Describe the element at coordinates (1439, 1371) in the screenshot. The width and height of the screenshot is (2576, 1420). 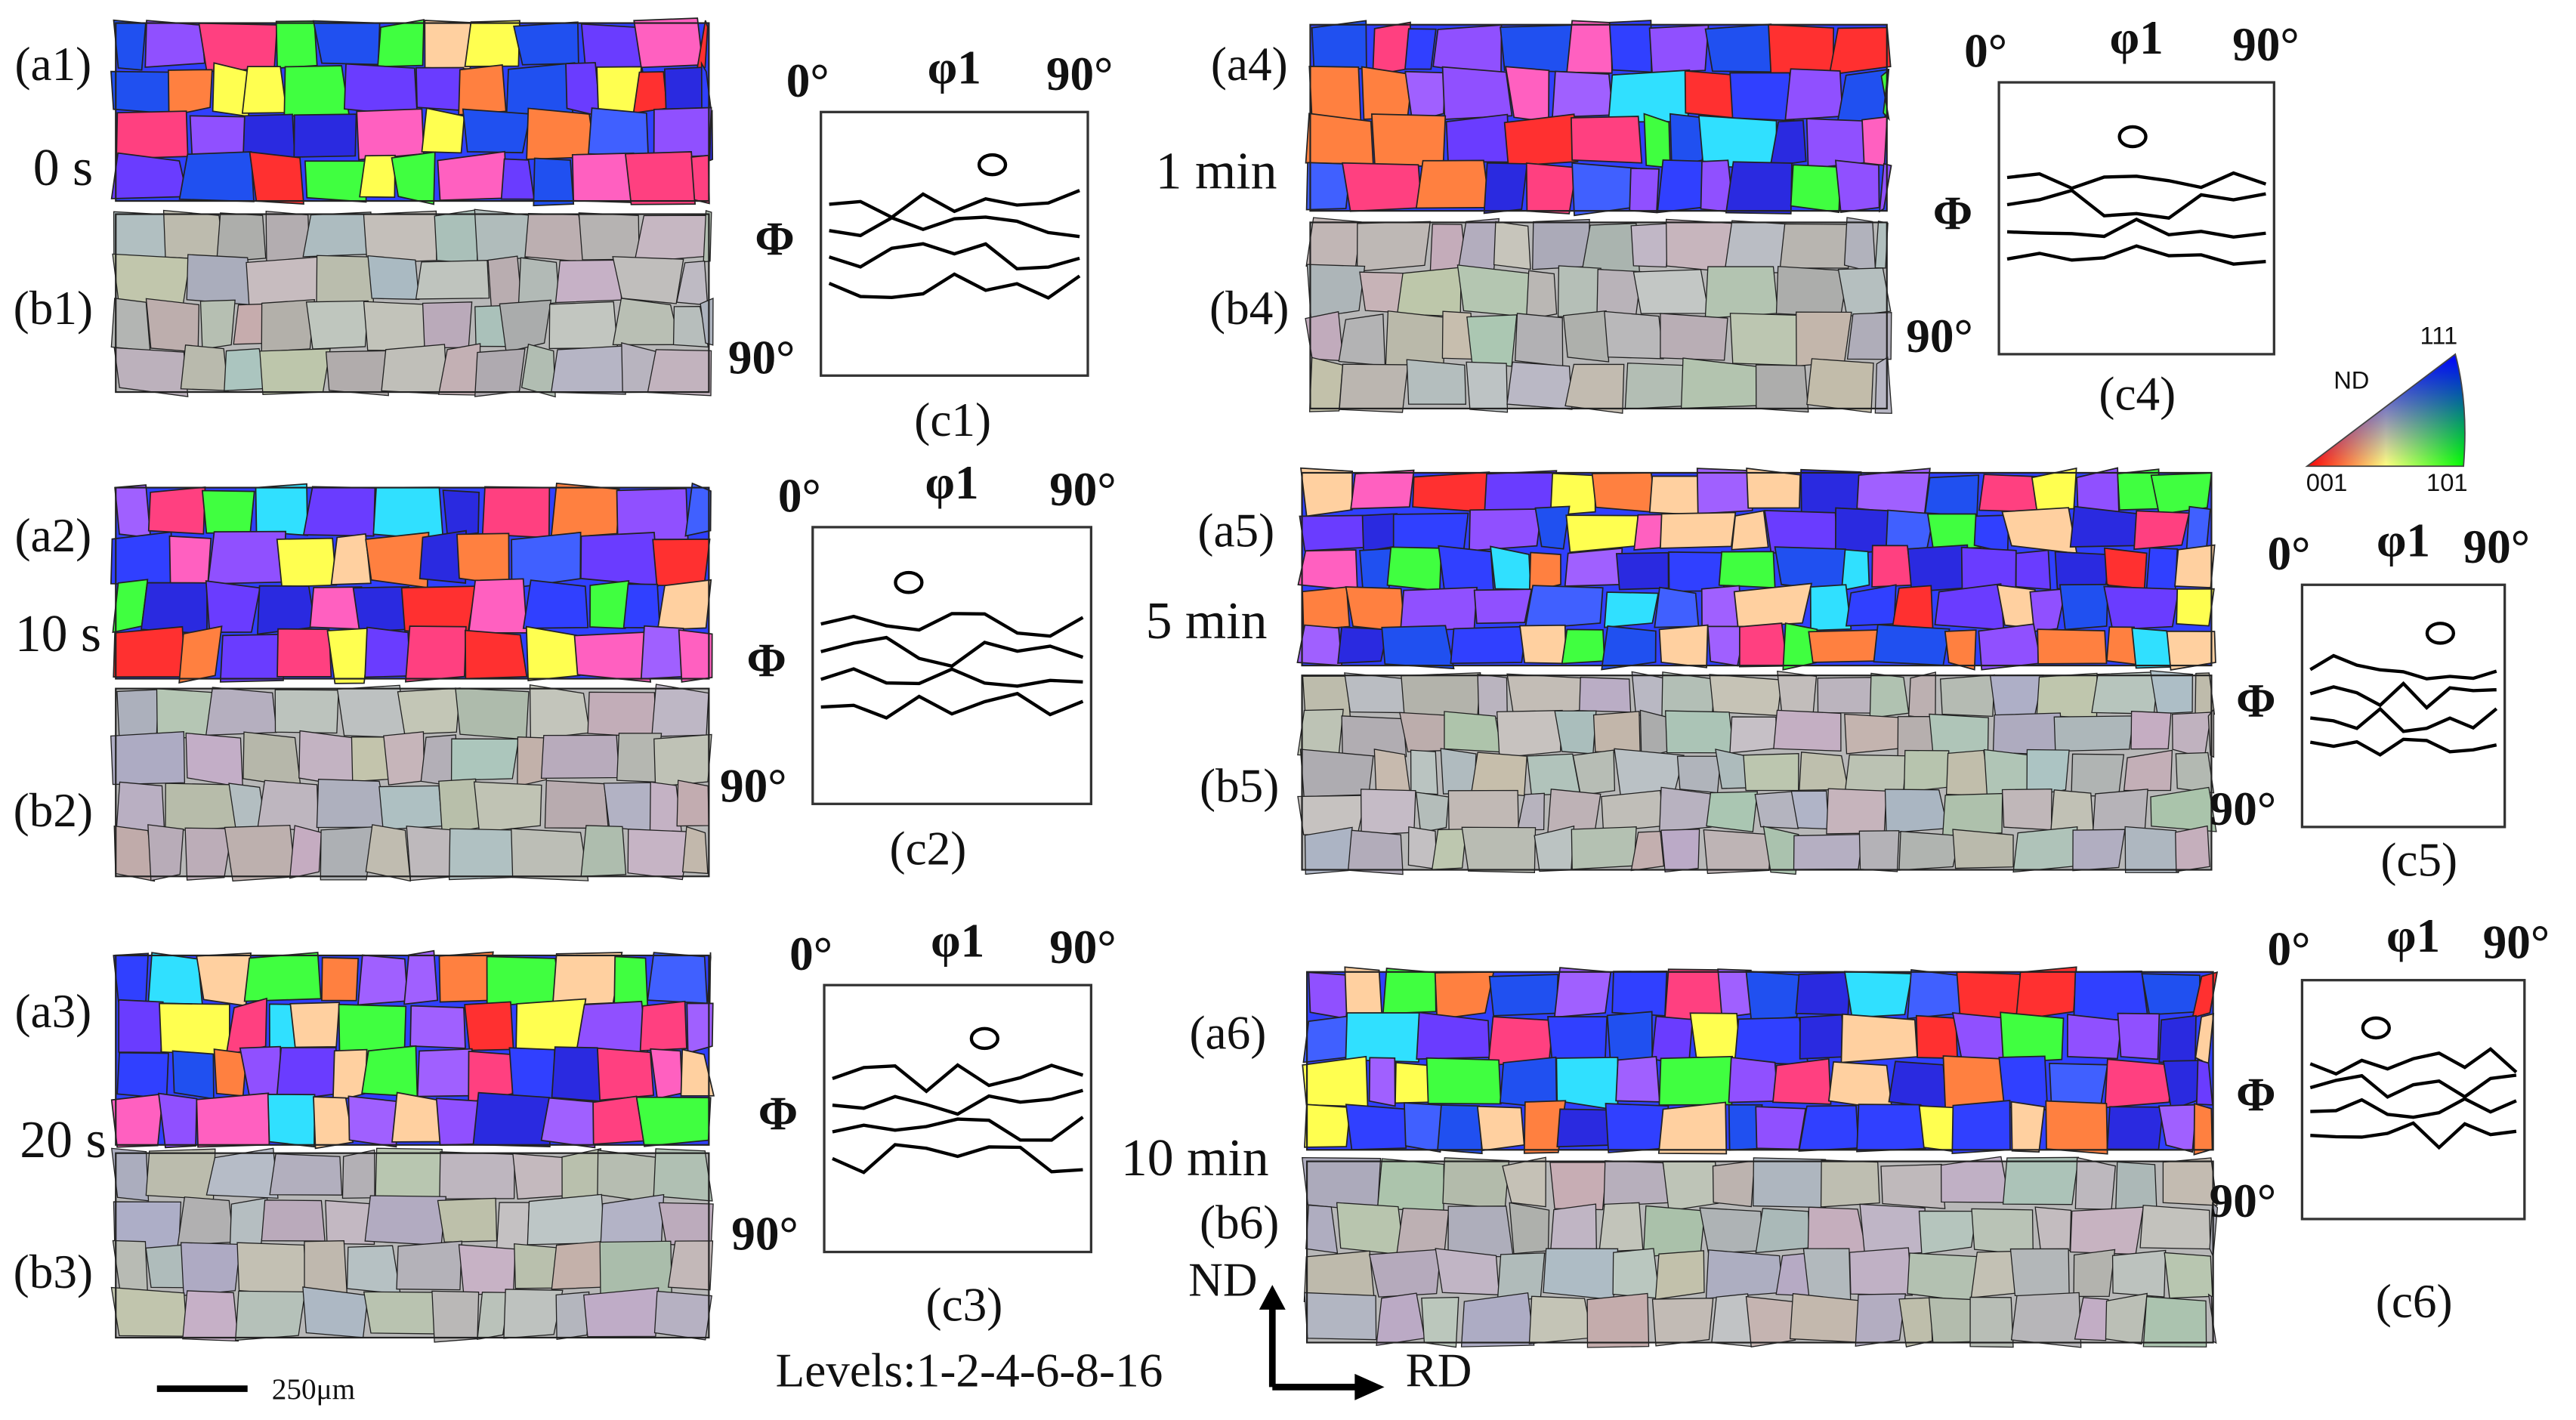
I see `axis-label: RD` at that location.